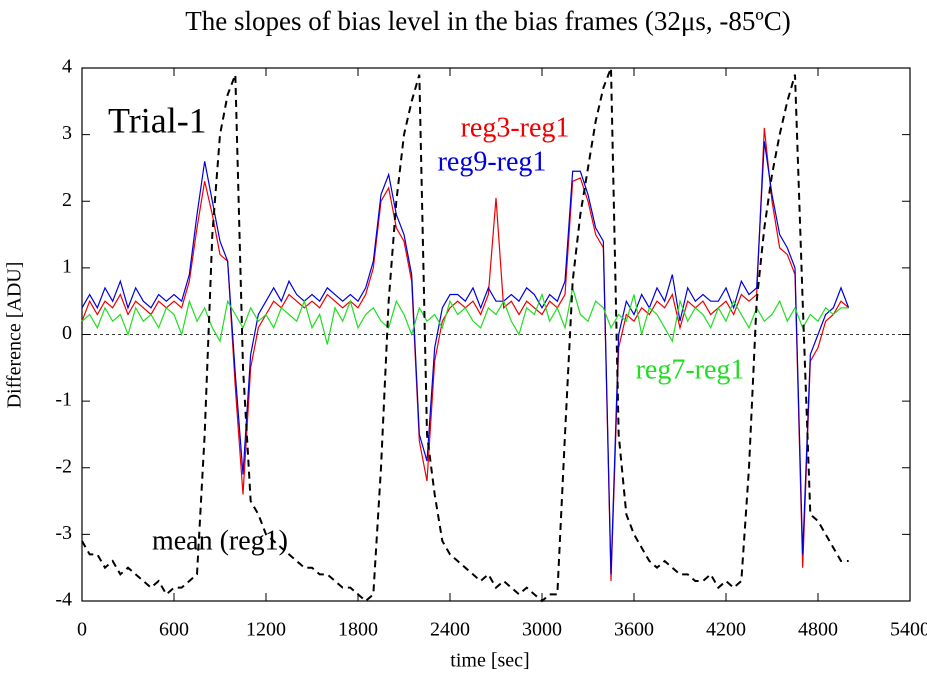 The image size is (927, 679). I want to click on y-tick-label: -2, so click(63, 466).